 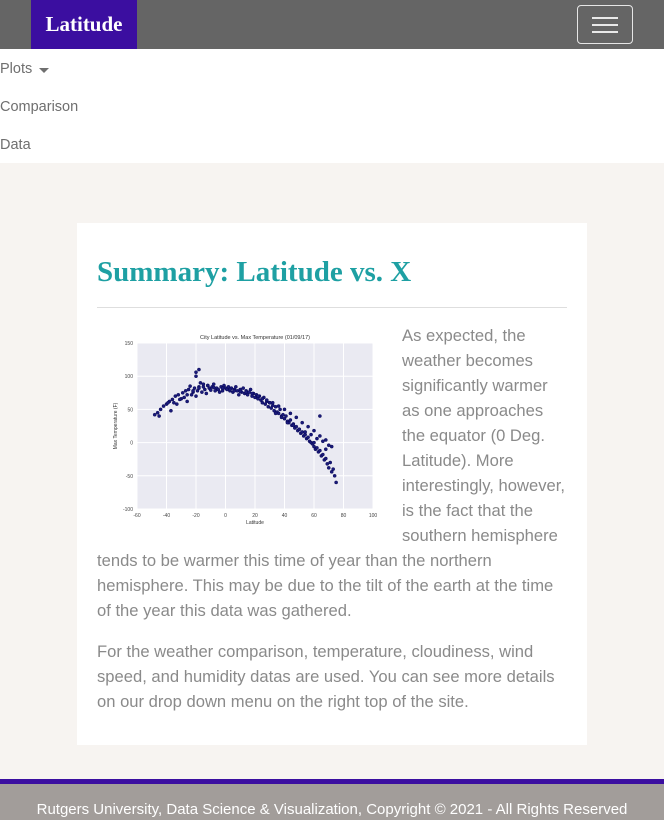 I want to click on y-tick-label: 0, so click(x=131, y=444).